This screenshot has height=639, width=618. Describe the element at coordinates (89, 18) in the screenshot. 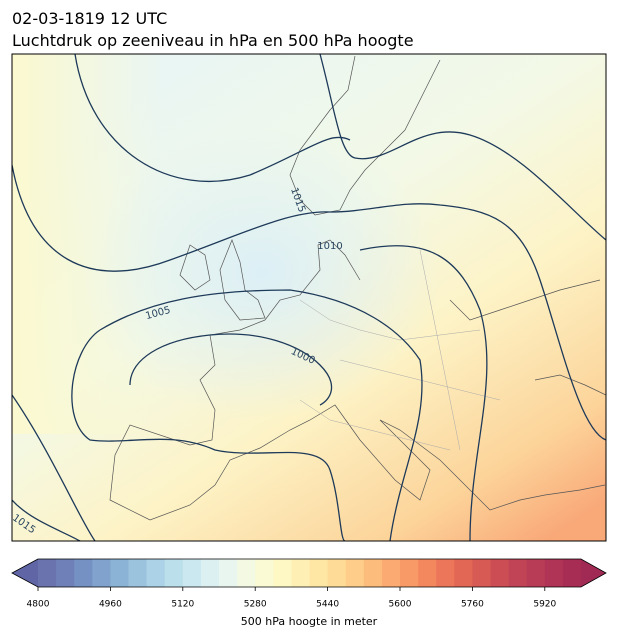

I see `title-line1: 02-03-1819 12 UTC` at that location.